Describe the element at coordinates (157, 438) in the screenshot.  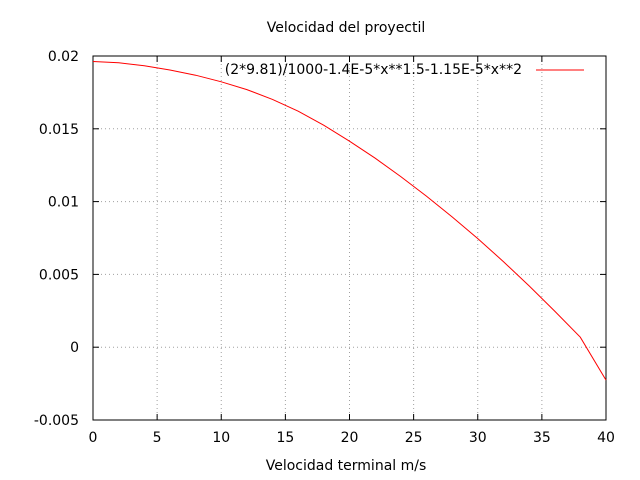
I see `x-tick-label: 5` at that location.